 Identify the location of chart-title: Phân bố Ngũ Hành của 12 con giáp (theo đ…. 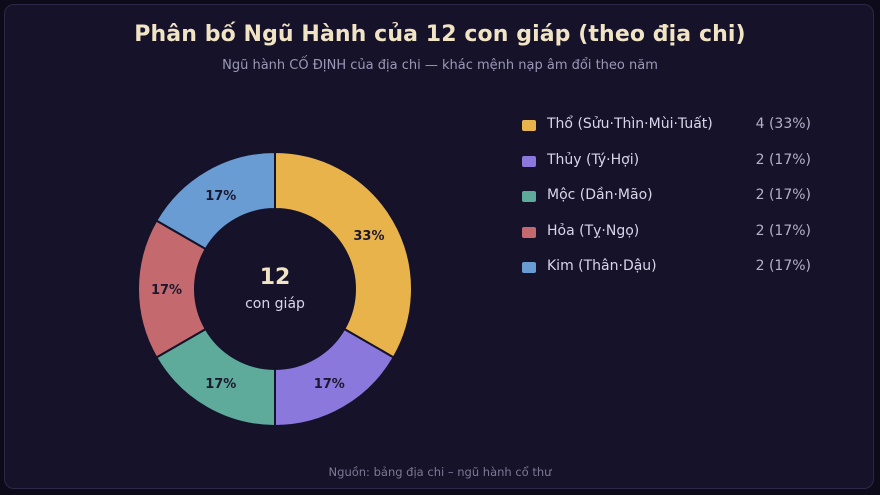
(440, 34).